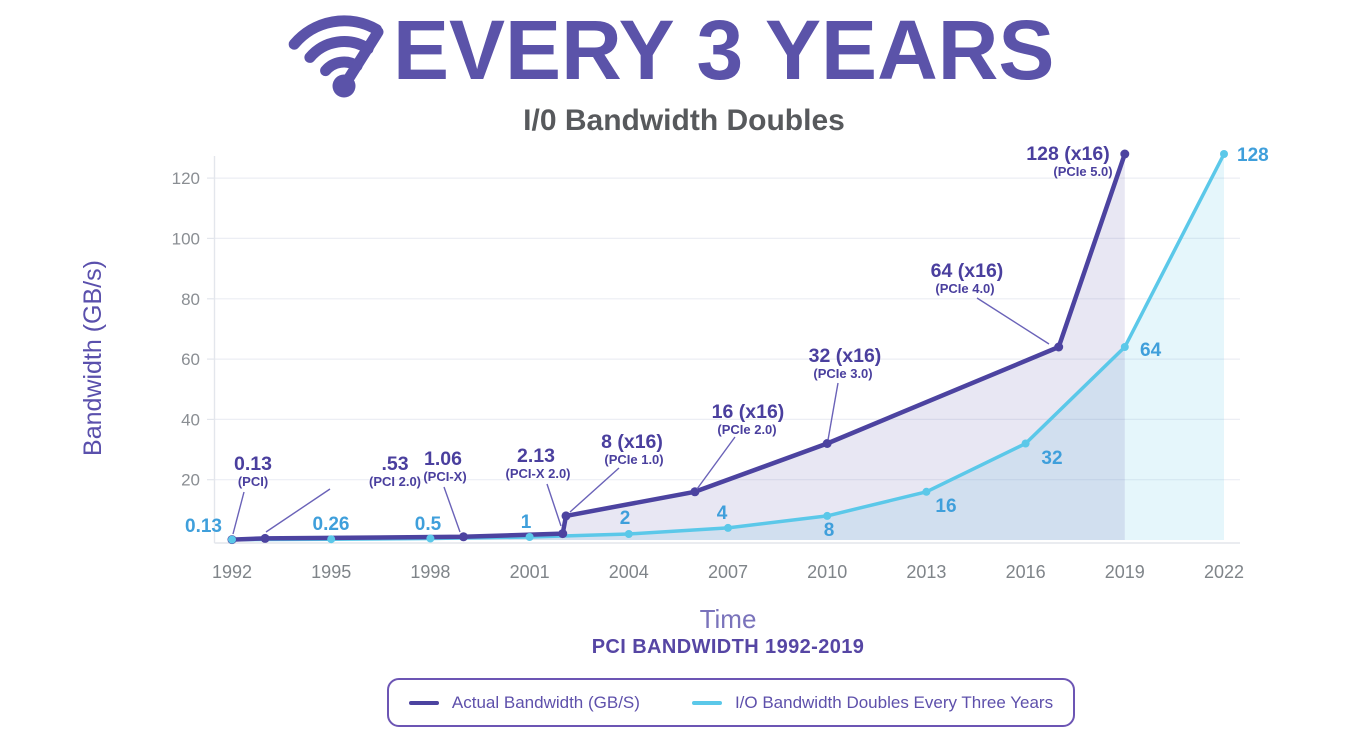  What do you see at coordinates (186, 238) in the screenshot?
I see `y-tick-label: 100` at bounding box center [186, 238].